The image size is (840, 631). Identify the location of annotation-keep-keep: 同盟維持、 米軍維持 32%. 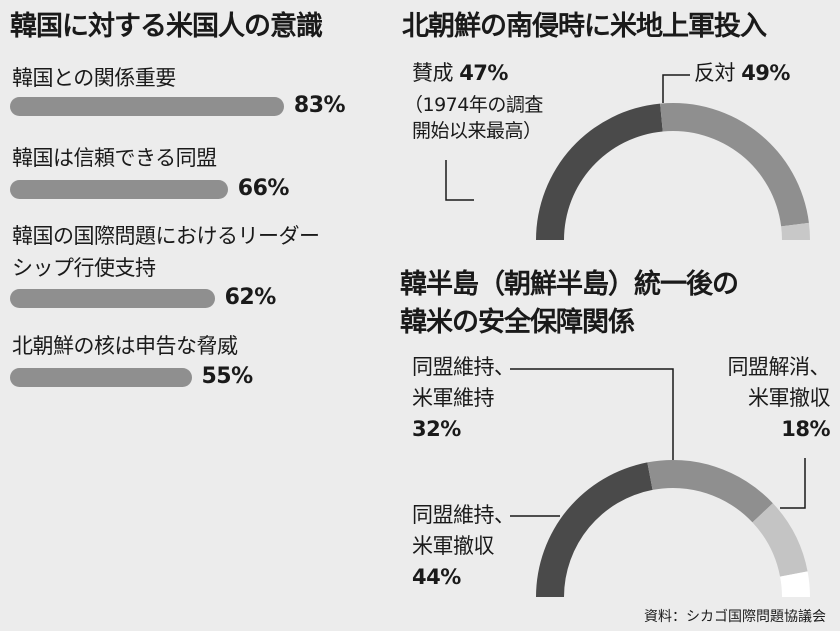
(463, 398).